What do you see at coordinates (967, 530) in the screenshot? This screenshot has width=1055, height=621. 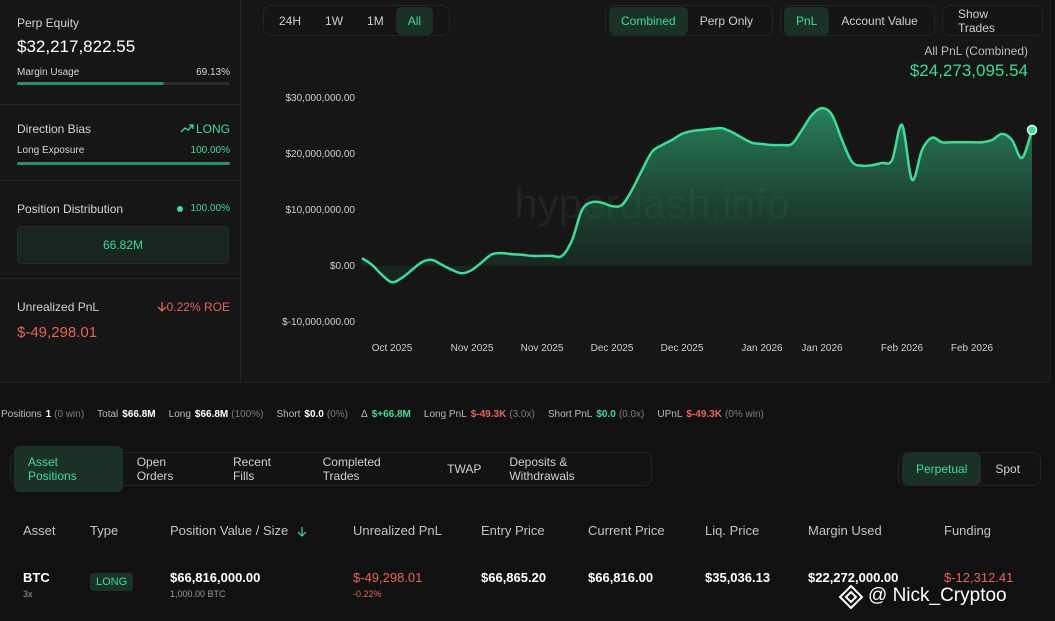 I see `column-header: Funding` at bounding box center [967, 530].